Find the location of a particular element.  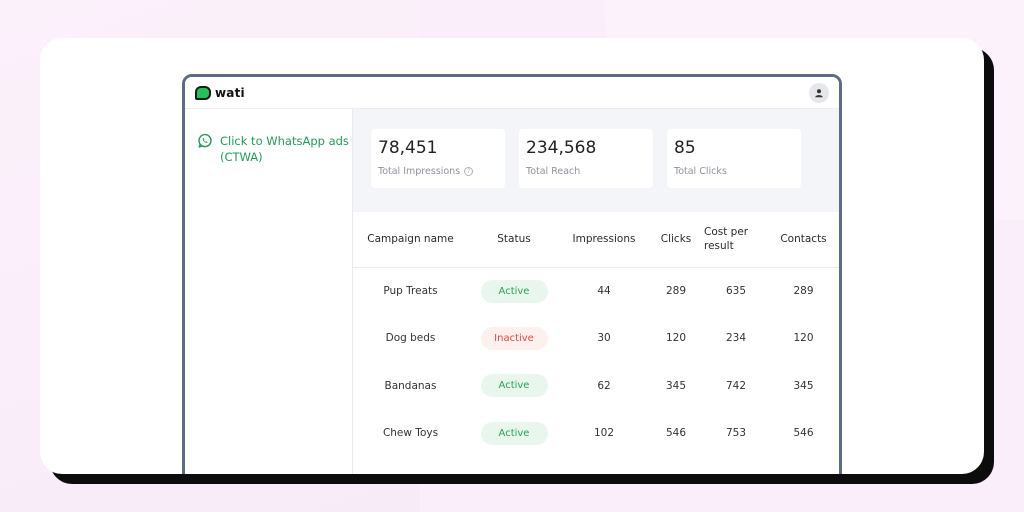

col-header-status: Status is located at coordinates (514, 239).